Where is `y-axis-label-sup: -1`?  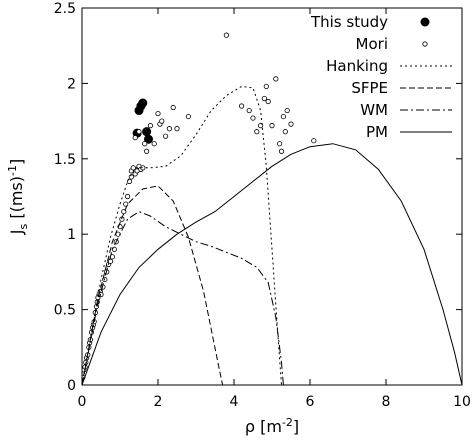
y-axis-label-sup: -1 is located at coordinates (12, 170).